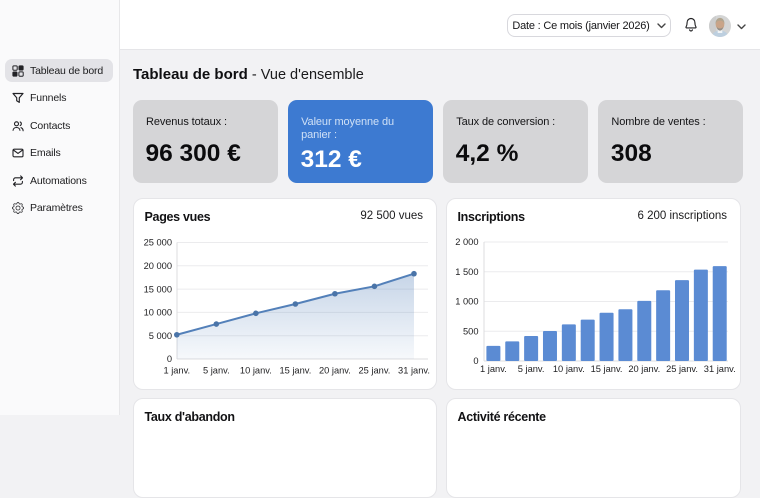 The width and height of the screenshot is (760, 498). Describe the element at coordinates (466, 242) in the screenshot. I see `svg-text: 2 000` at that location.